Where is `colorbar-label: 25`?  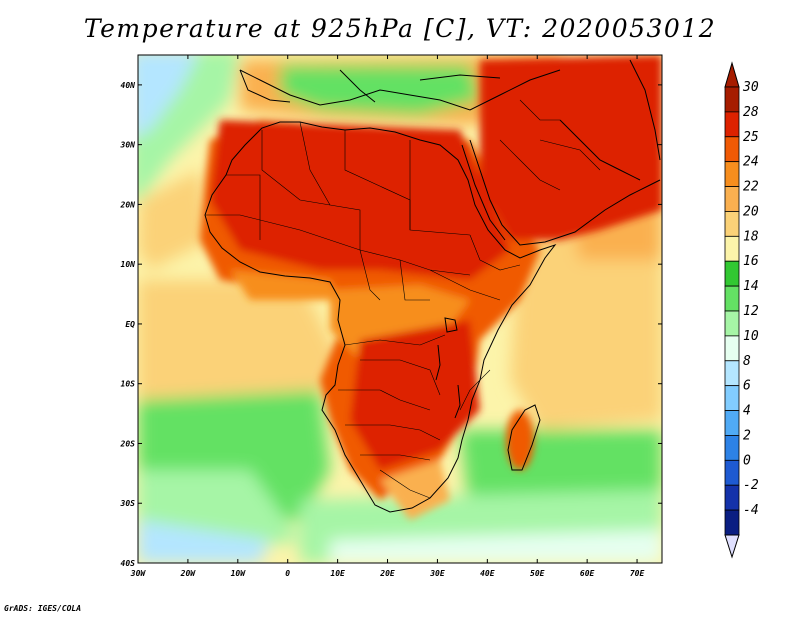 colorbar-label: 25 is located at coordinates (751, 137).